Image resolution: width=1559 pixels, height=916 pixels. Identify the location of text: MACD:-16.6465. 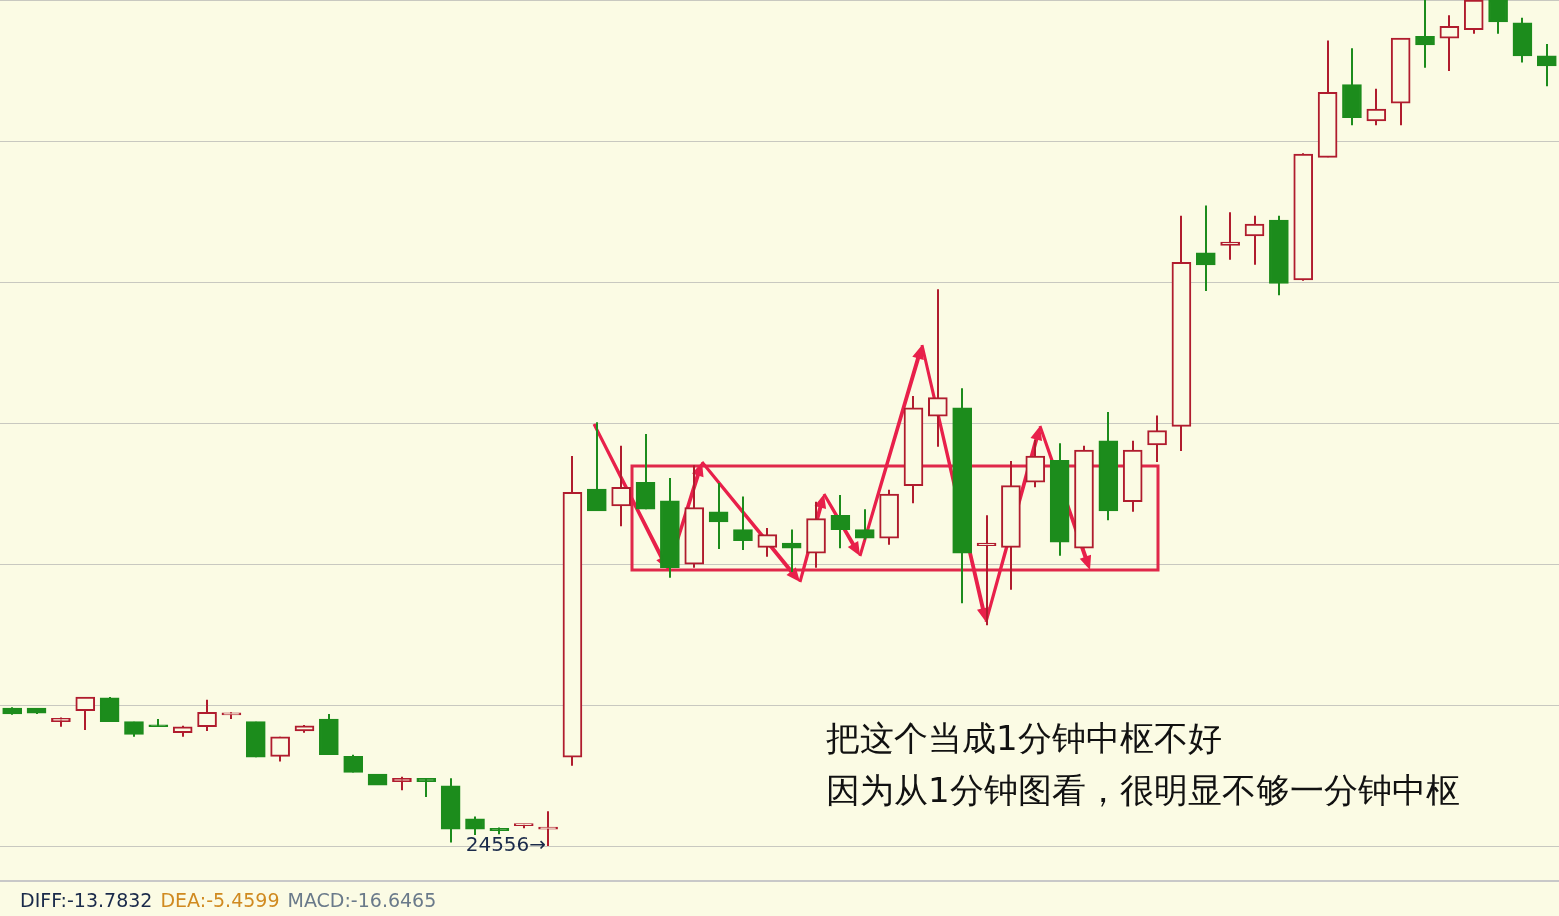
(362, 900).